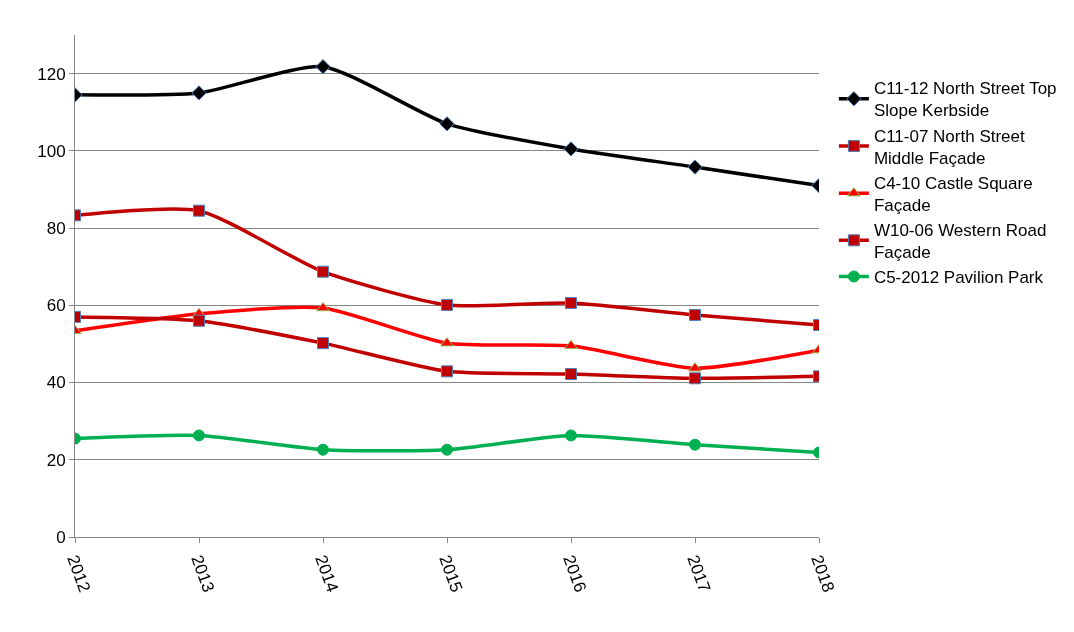 The image size is (1074, 632). Describe the element at coordinates (61, 537) in the screenshot. I see `y-tick-label: 0` at that location.